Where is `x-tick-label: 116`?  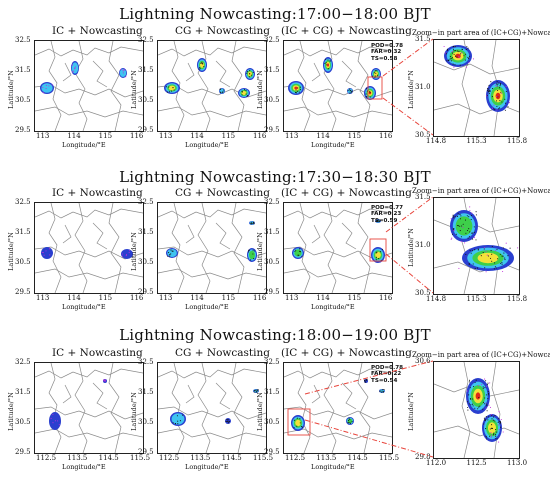 x-tick-label: 116 is located at coordinates (260, 298).